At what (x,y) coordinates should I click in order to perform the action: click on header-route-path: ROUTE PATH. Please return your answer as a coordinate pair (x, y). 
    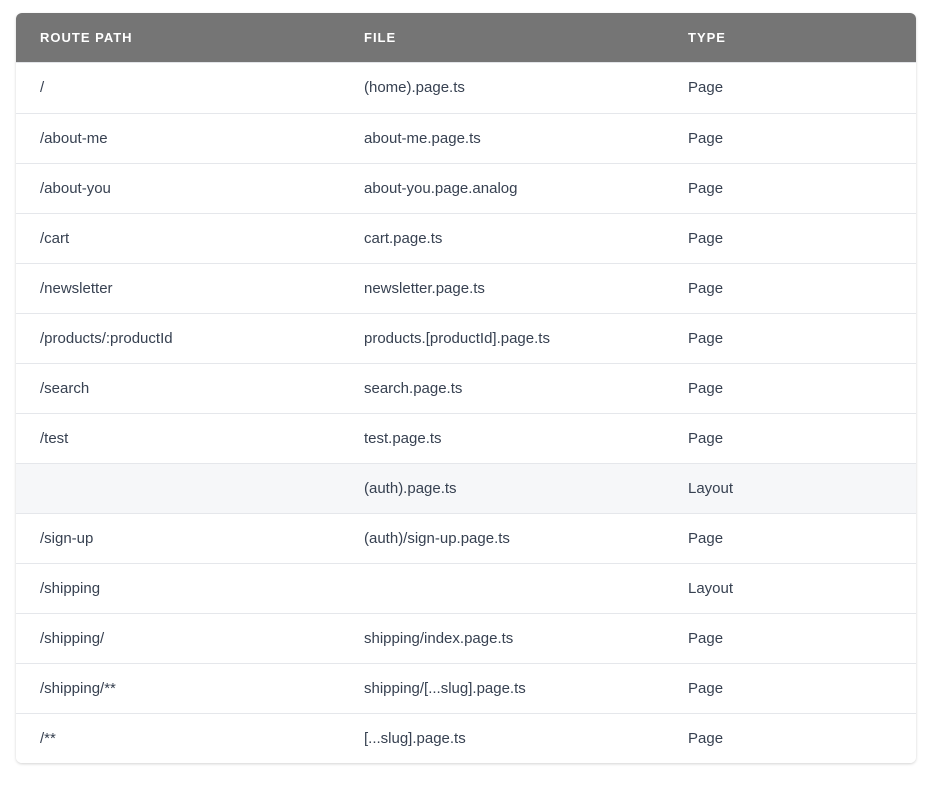
    Looking at the image, I should click on (86, 37).